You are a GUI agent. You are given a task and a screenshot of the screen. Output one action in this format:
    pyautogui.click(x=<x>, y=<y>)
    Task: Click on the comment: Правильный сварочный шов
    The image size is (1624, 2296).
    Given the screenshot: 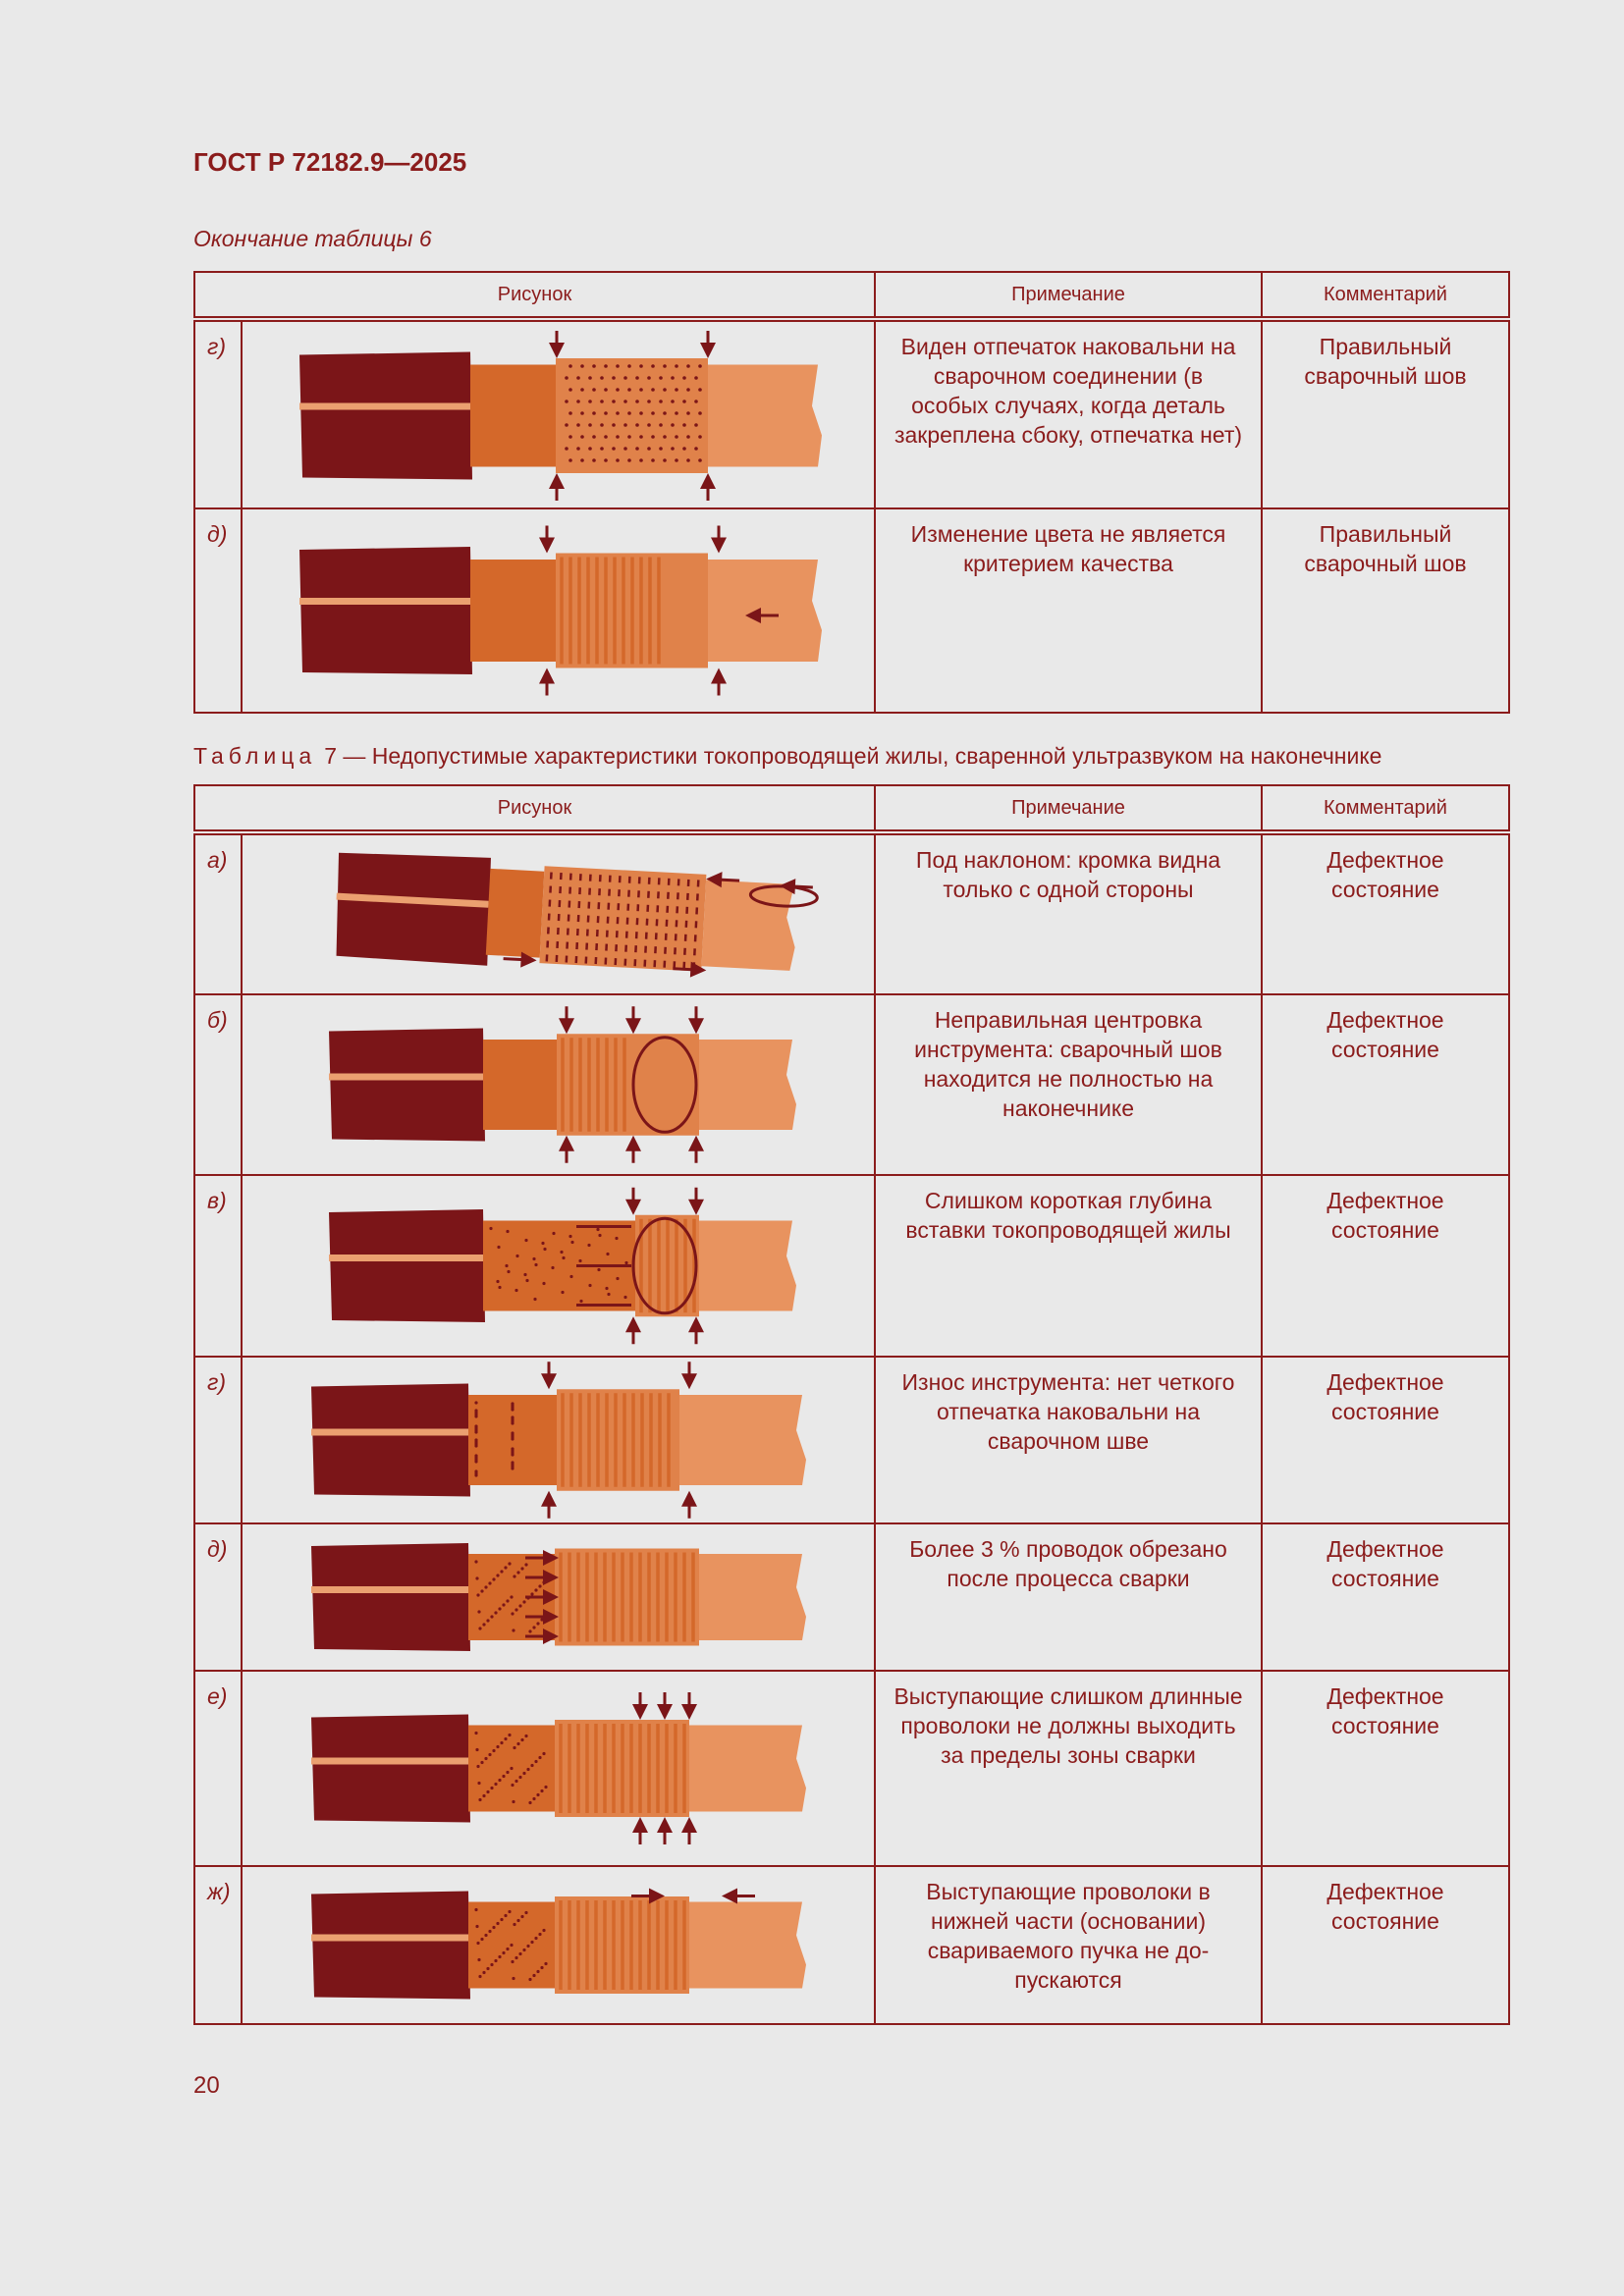 What is the action you would take?
    pyautogui.click(x=1385, y=413)
    